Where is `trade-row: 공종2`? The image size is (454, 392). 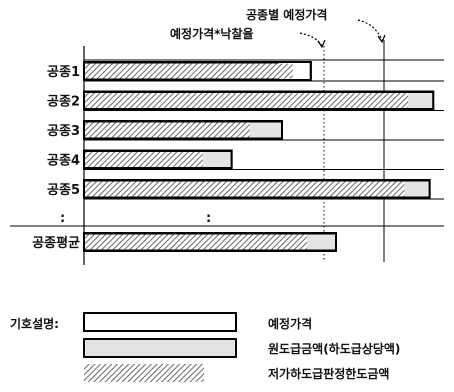 trade-row: 공종2 is located at coordinates (245, 100).